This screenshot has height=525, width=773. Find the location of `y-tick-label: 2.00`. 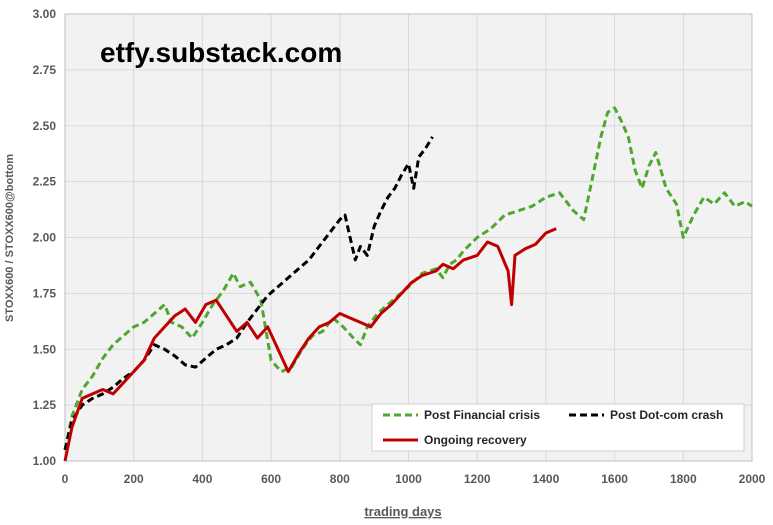

y-tick-label: 2.00 is located at coordinates (45, 238).